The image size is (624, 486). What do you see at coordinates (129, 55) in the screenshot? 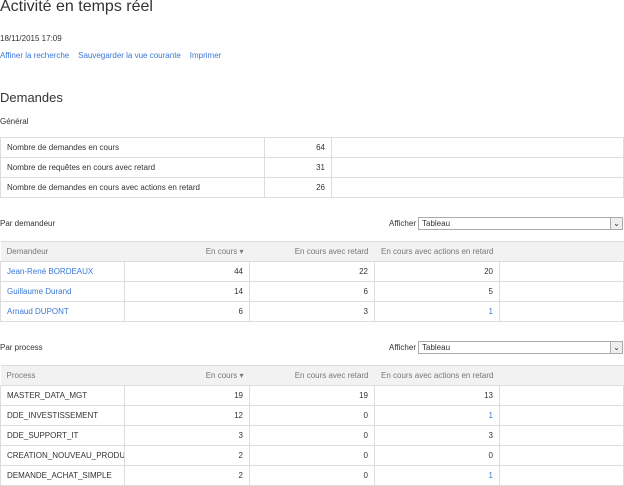
I see `save-view-link: Sauvegarder la vue courante` at bounding box center [129, 55].